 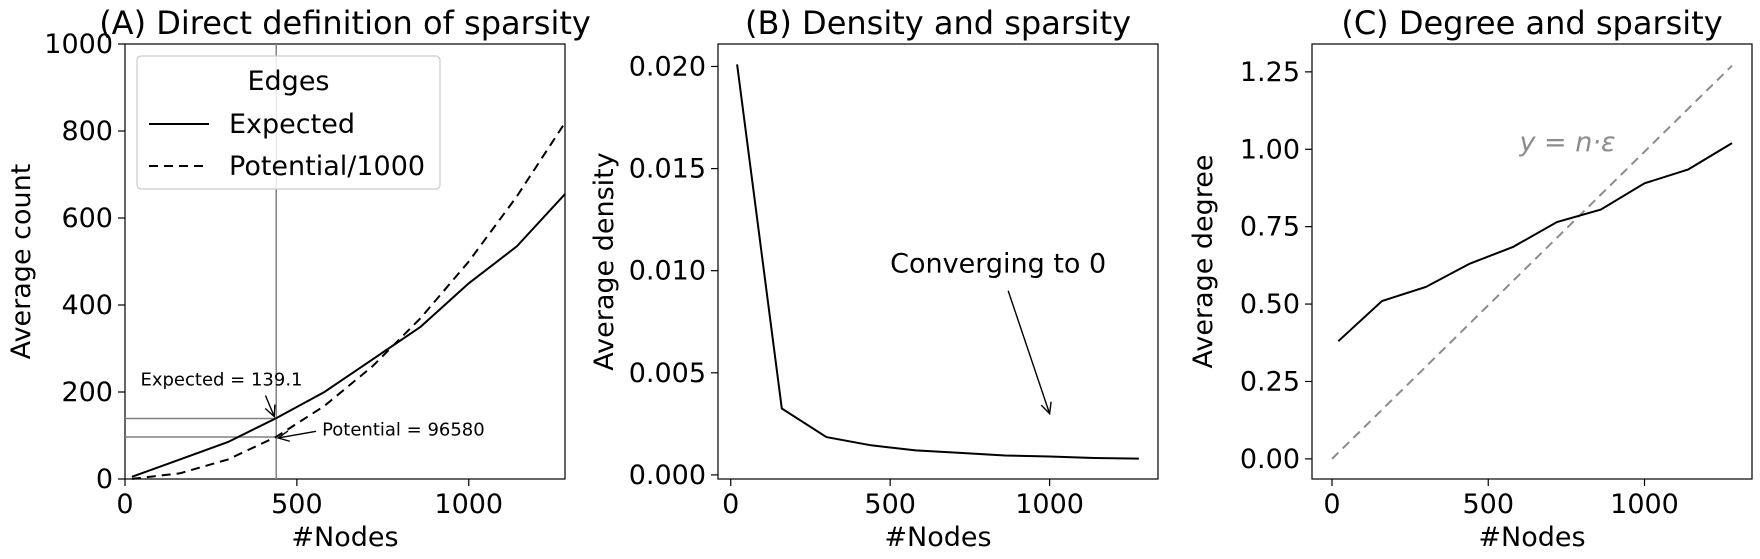 I want to click on y-axis-label: Average degree, so click(x=1203, y=261).